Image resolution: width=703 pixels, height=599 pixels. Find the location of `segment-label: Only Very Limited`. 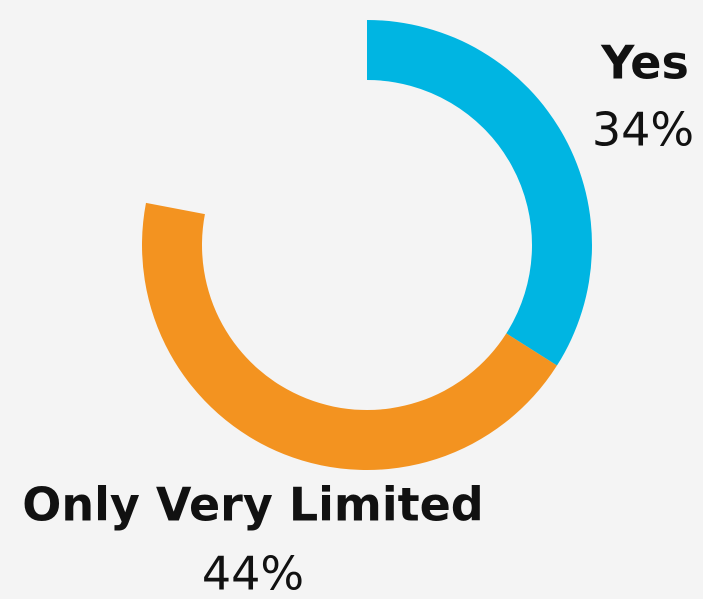

segment-label: Only Very Limited is located at coordinates (252, 505).